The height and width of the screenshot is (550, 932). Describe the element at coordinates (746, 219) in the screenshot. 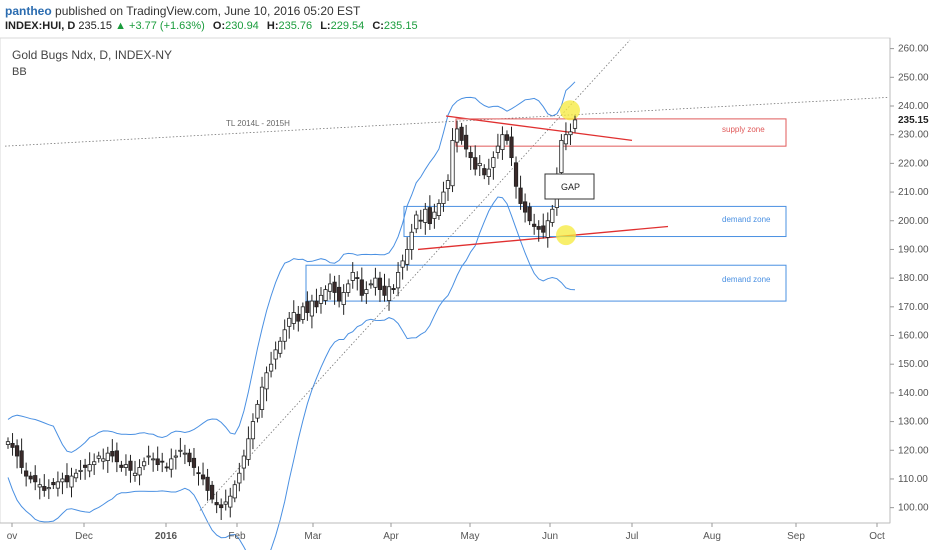

I see `demand-zone-label-1: demand zone` at that location.